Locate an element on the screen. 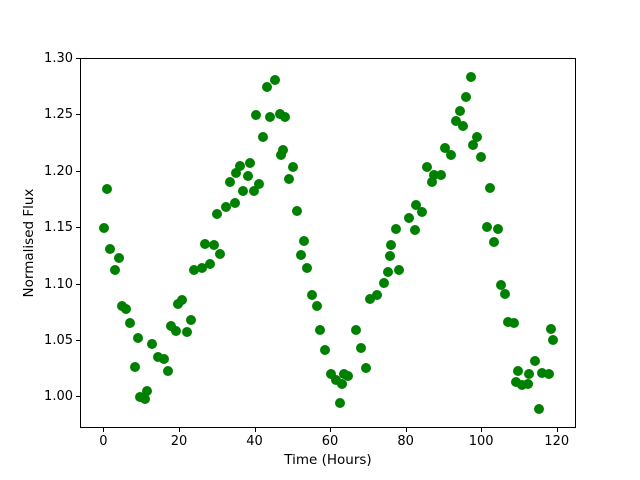  x-tick-label: 40 is located at coordinates (254, 441).